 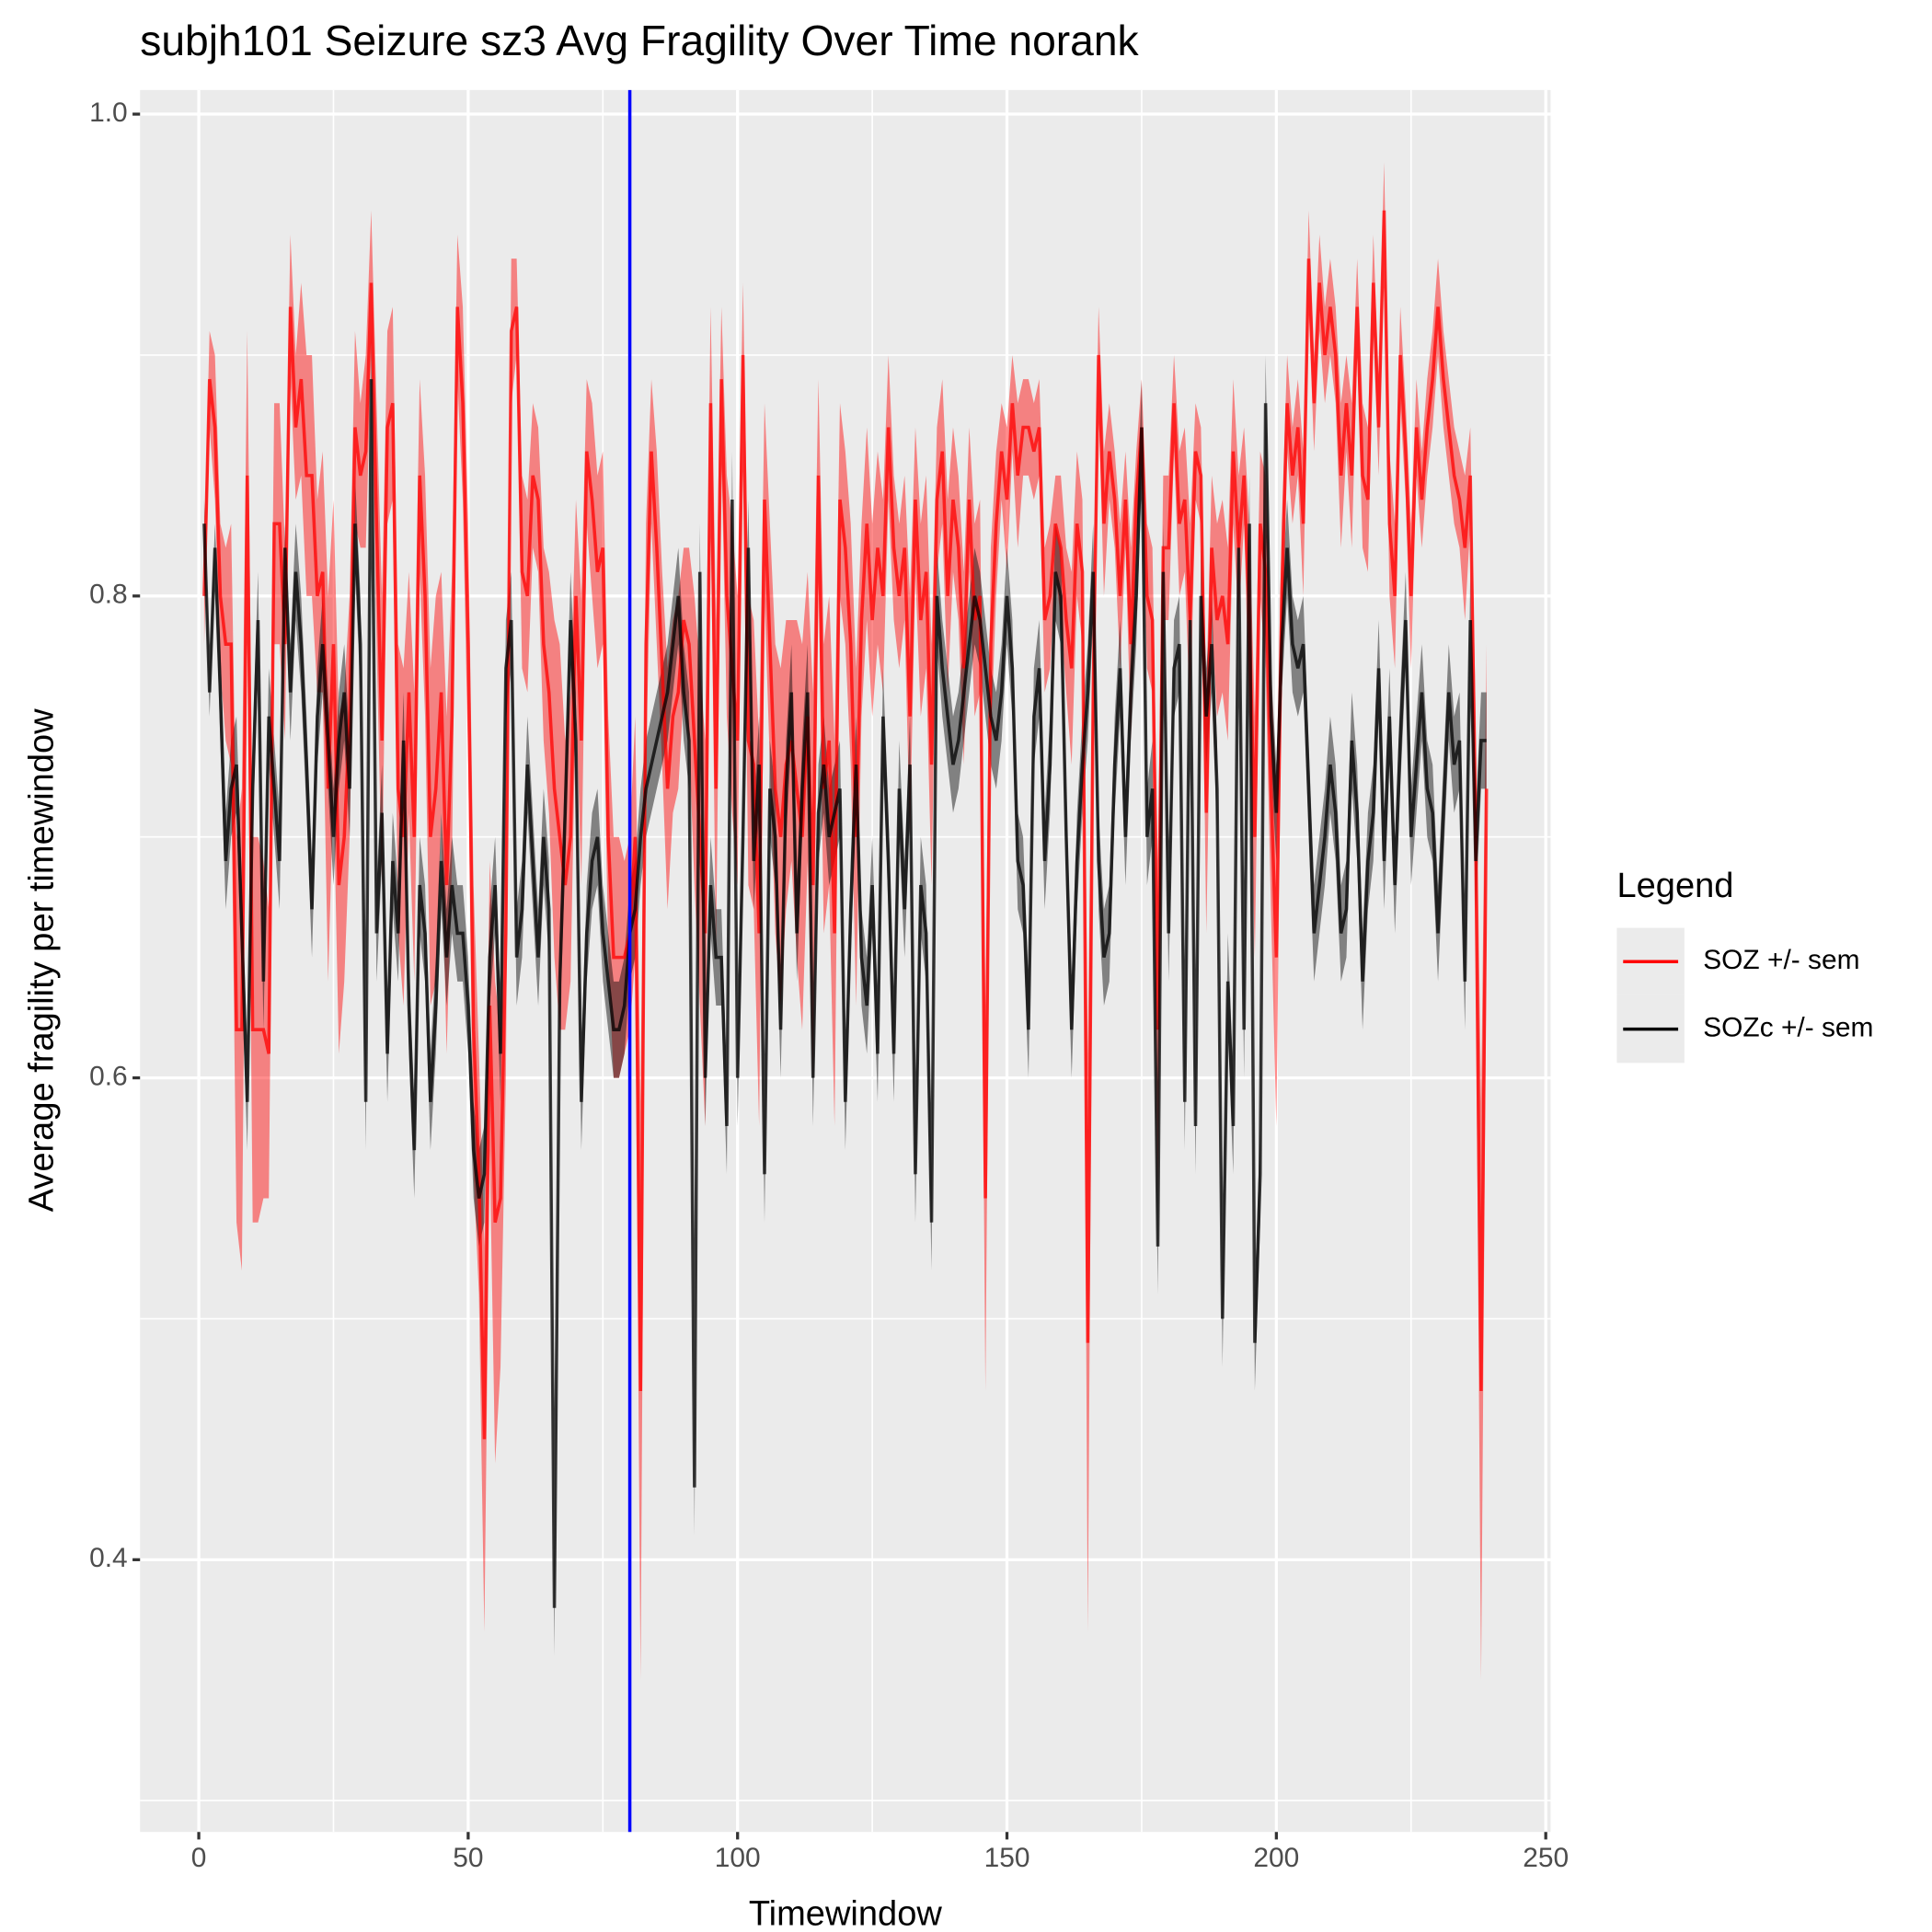 What do you see at coordinates (468, 1858) in the screenshot?
I see `x-tick-label: 50` at bounding box center [468, 1858].